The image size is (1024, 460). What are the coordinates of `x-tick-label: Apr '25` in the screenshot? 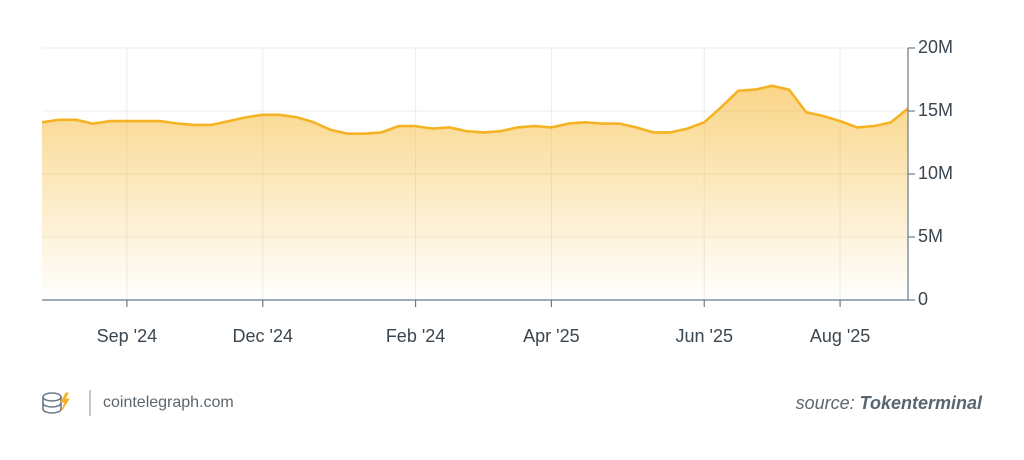 It's located at (551, 336).